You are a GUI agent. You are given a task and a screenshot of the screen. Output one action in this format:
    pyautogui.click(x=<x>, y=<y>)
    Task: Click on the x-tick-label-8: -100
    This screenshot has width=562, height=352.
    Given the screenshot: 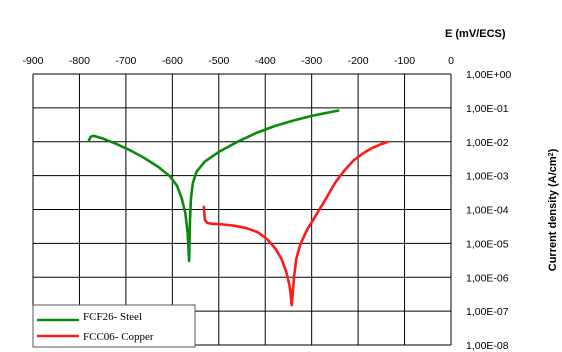 What is the action you would take?
    pyautogui.click(x=404, y=61)
    